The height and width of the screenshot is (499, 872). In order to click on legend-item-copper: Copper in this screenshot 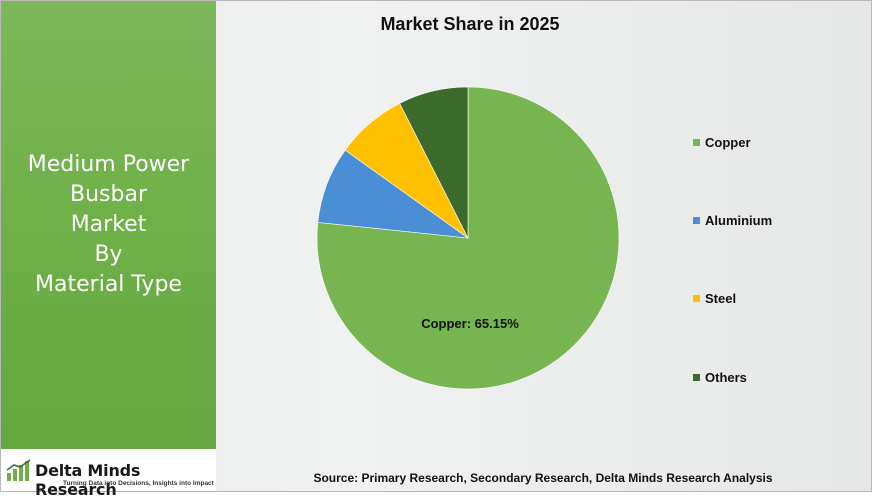, I will do `click(722, 142)`.